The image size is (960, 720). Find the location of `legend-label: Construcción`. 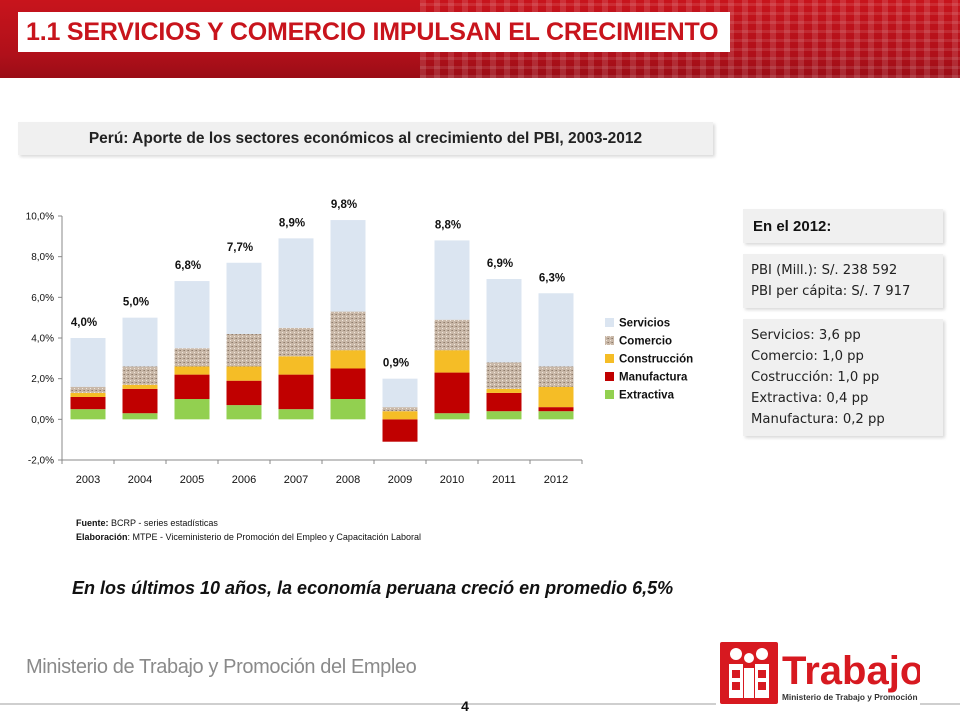

legend-label: Construcción is located at coordinates (656, 360).